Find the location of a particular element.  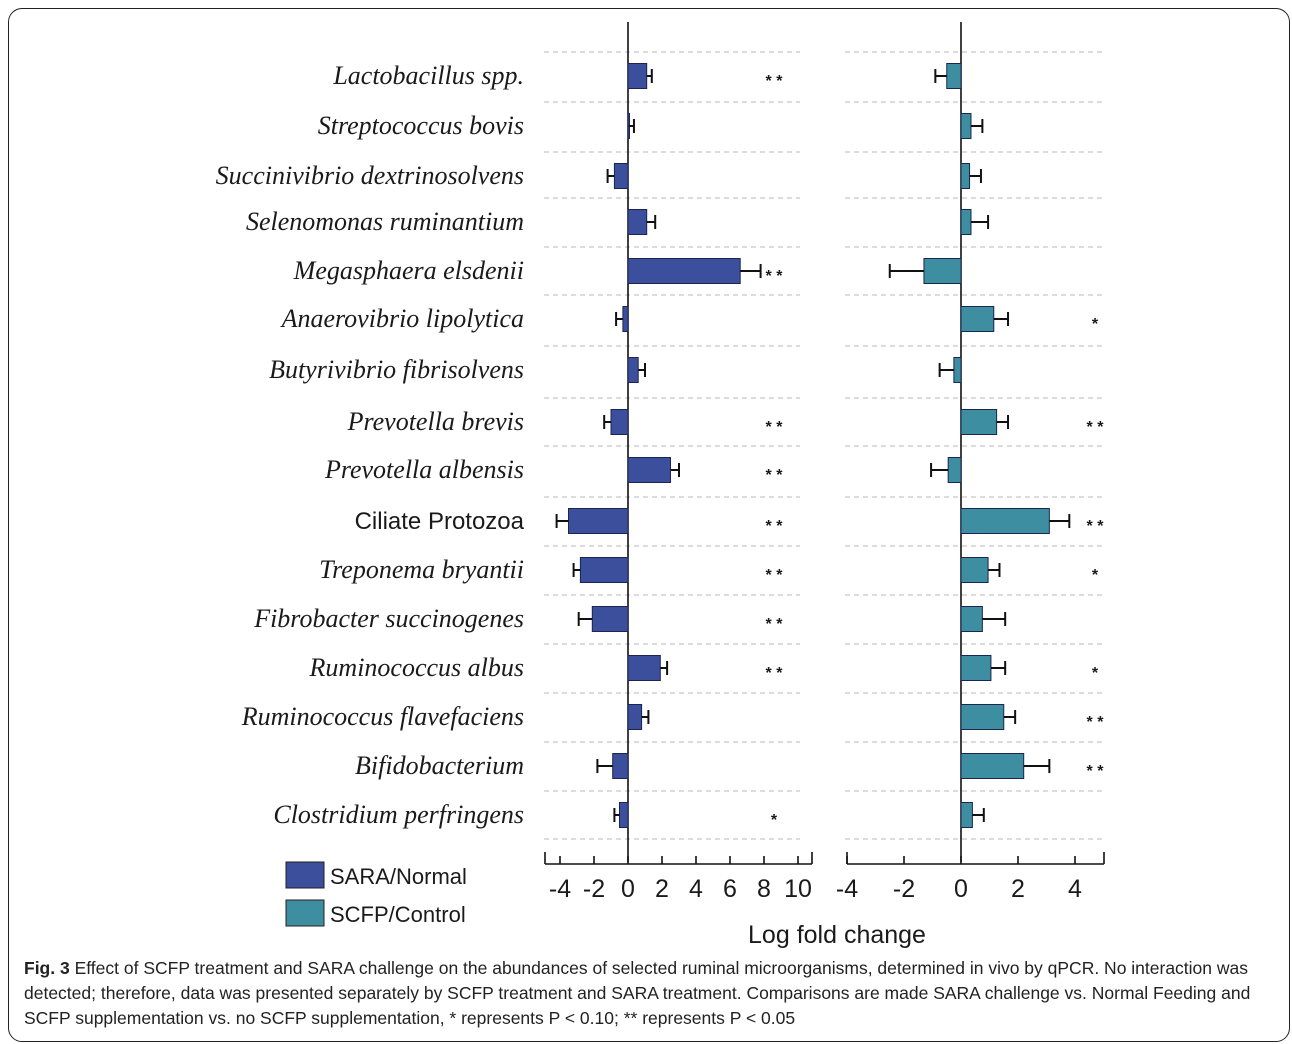

category-label: Anaerovibrio lipolytica is located at coordinates (402, 318).